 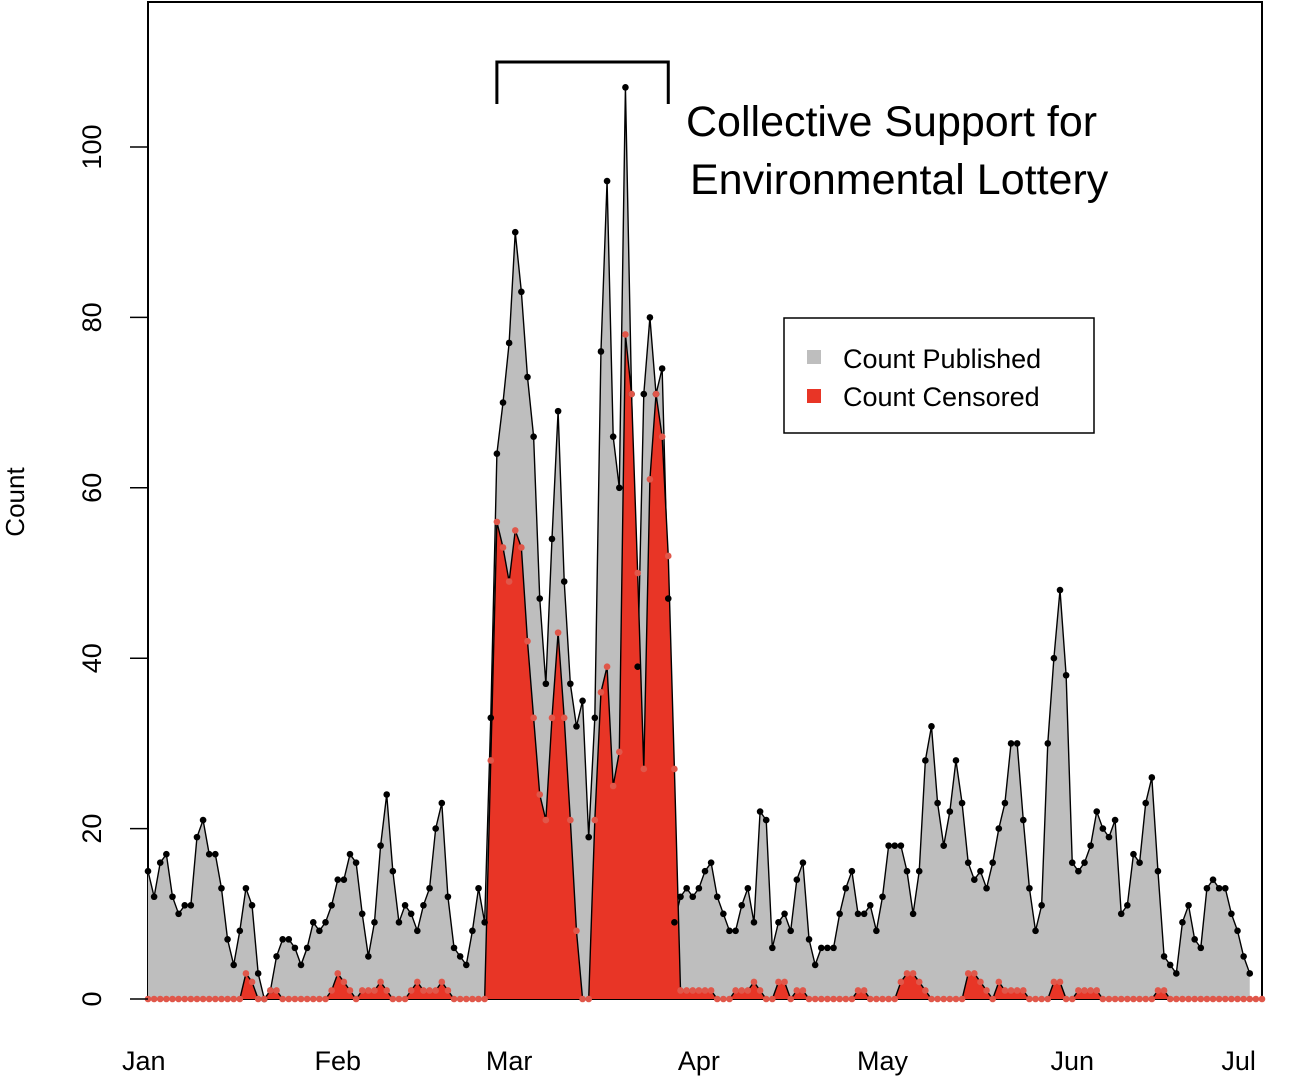 What do you see at coordinates (92, 829) in the screenshot?
I see `y-tick-label: 20` at bounding box center [92, 829].